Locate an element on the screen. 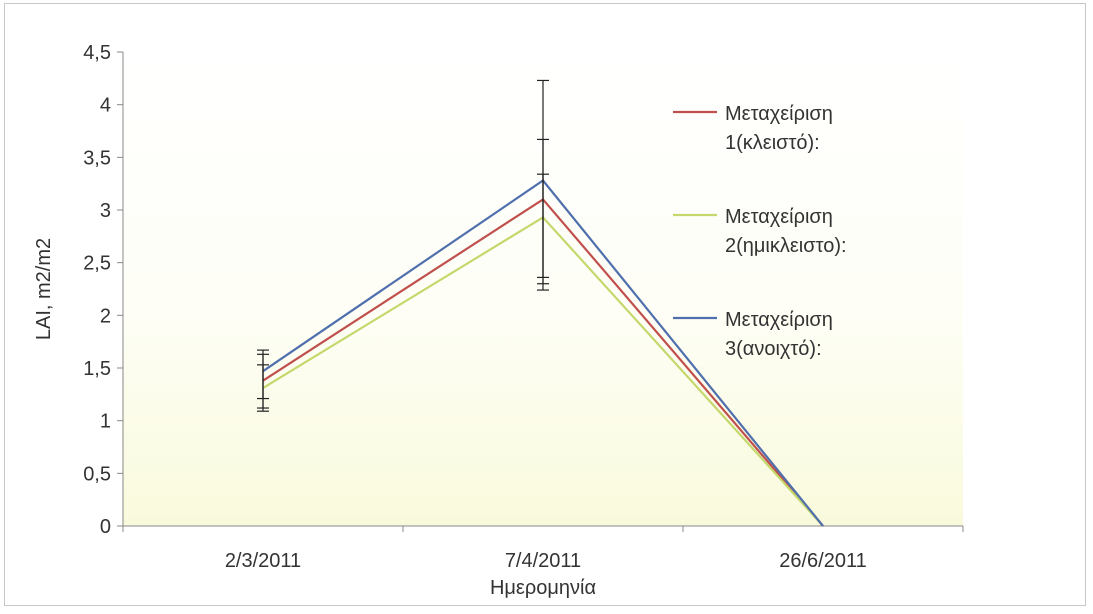 The height and width of the screenshot is (614, 1093). legend-label-sub: 3(ανοιχτό): is located at coordinates (773, 349).